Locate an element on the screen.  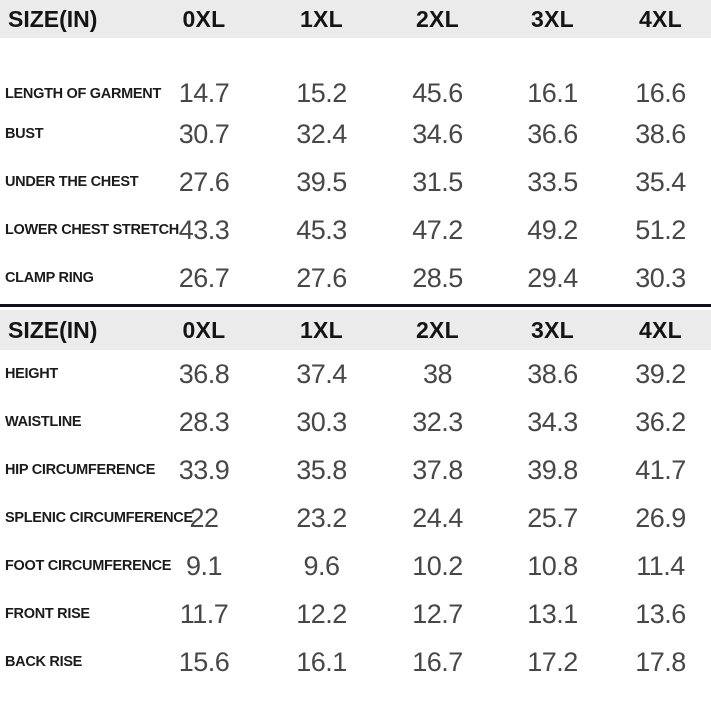
value-cell: 39.2 is located at coordinates (660, 373).